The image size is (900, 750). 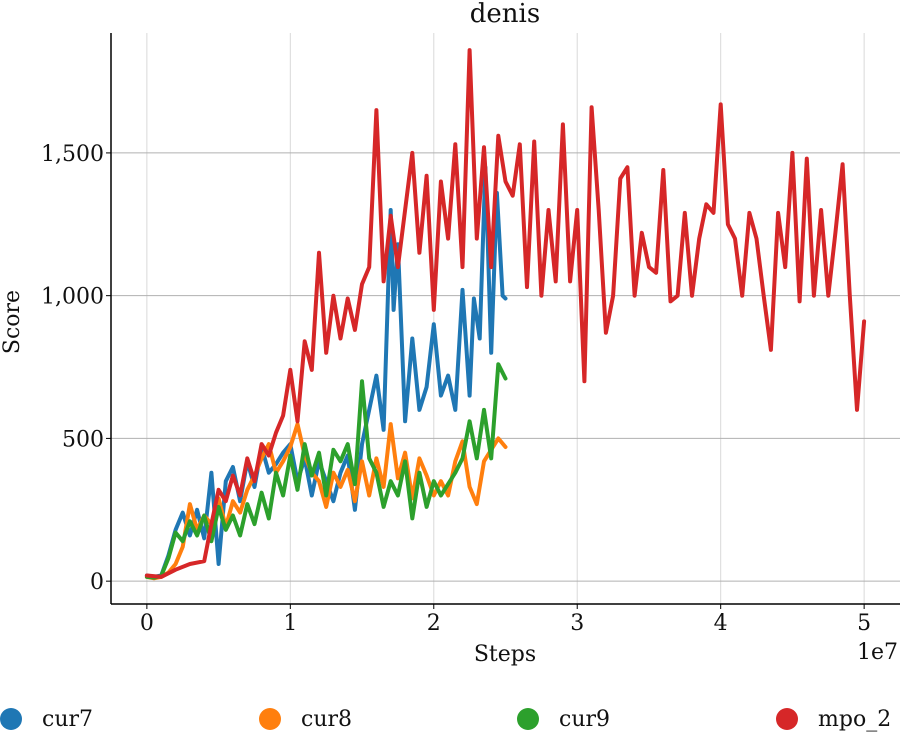 What do you see at coordinates (290, 623) in the screenshot?
I see `x-tick-label: 1` at bounding box center [290, 623].